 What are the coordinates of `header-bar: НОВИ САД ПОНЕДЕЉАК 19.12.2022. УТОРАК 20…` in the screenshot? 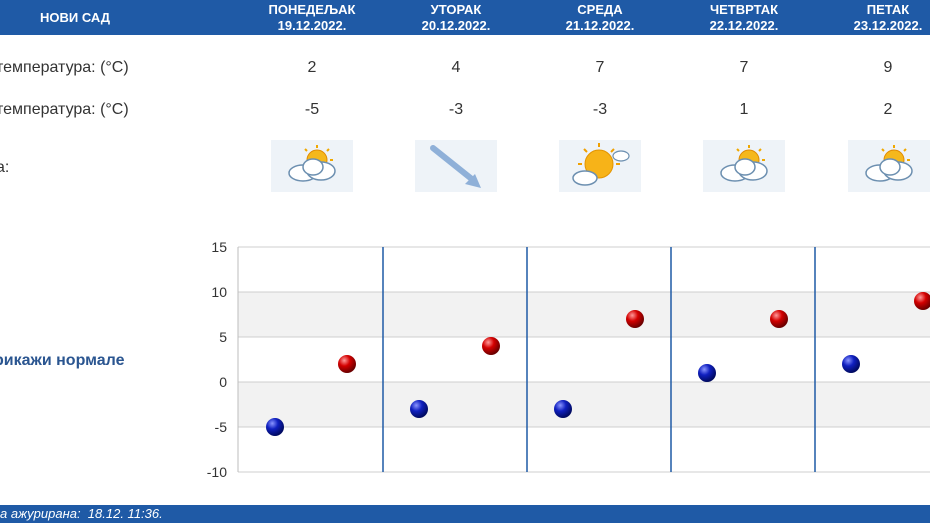 It's located at (465, 17).